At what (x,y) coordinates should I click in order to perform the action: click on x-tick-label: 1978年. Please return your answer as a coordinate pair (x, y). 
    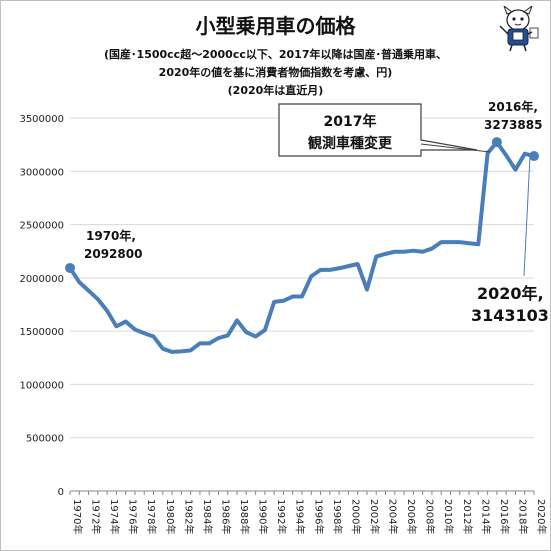
    Looking at the image, I should click on (151, 516).